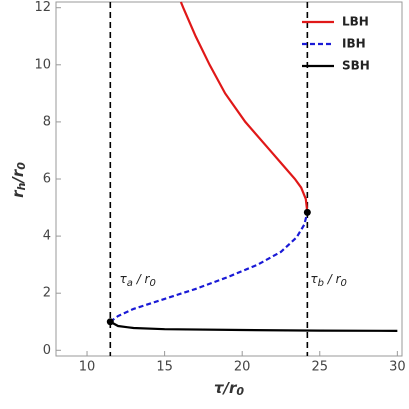 This screenshot has height=409, width=409. What do you see at coordinates (42, 7) in the screenshot?
I see `y-tick-label: 12` at bounding box center [42, 7].